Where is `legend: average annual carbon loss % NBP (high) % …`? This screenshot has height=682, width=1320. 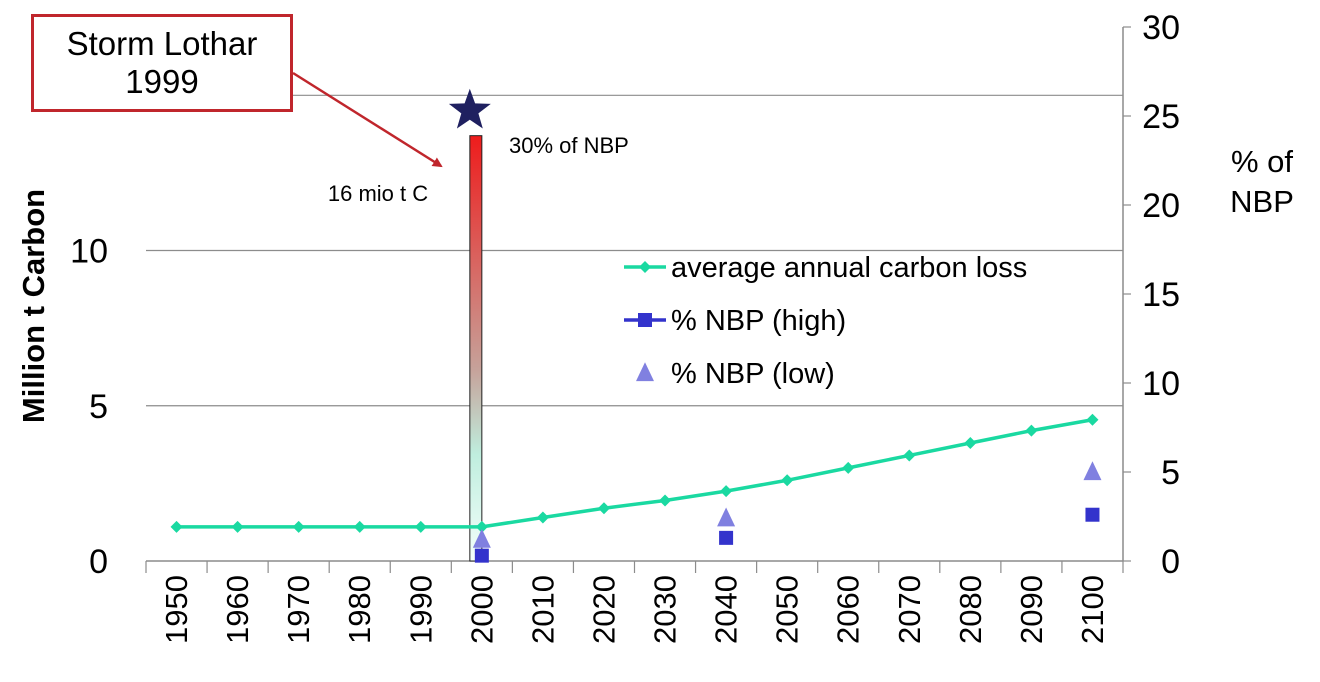 legend: average annual carbon loss % NBP (high) % … is located at coordinates (825, 321).